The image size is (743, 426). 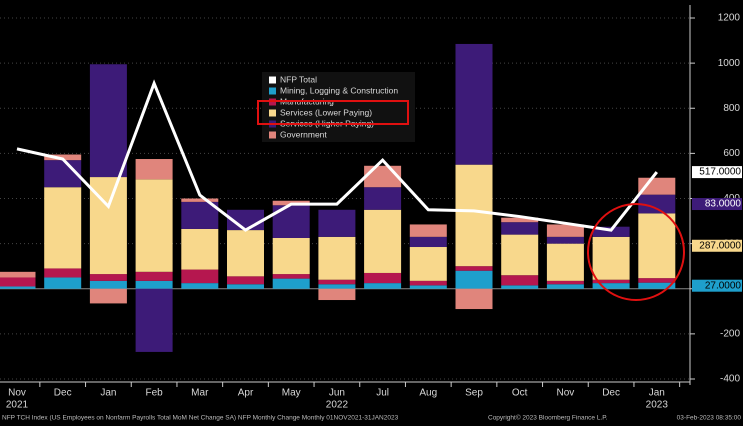 I want to click on footer-mid: Copyright© 2023 Bloomberg Finance L.P., so click(x=548, y=418).